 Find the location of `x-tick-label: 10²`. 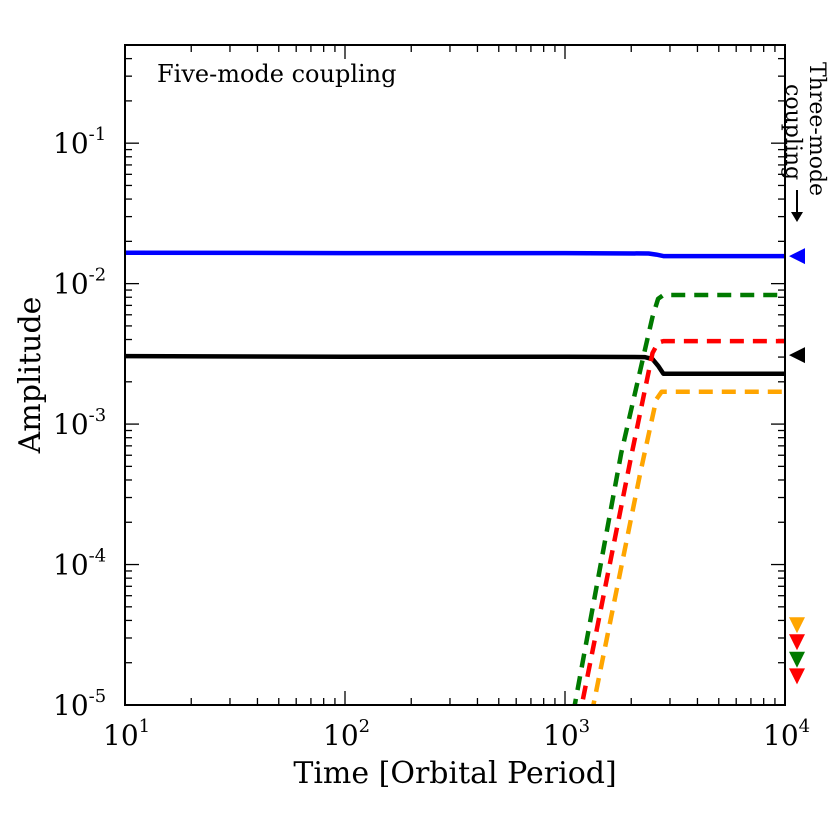

x-tick-label: 10² is located at coordinates (346, 734).